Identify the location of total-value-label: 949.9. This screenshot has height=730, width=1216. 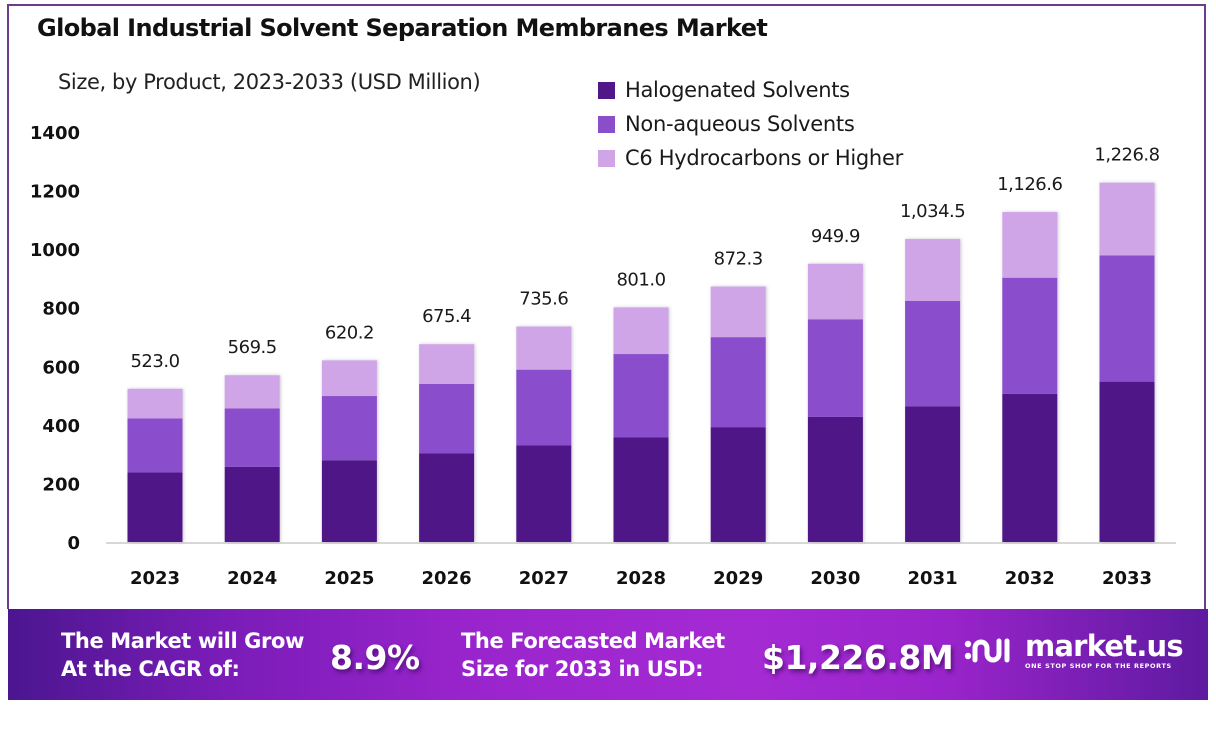
(835, 236).